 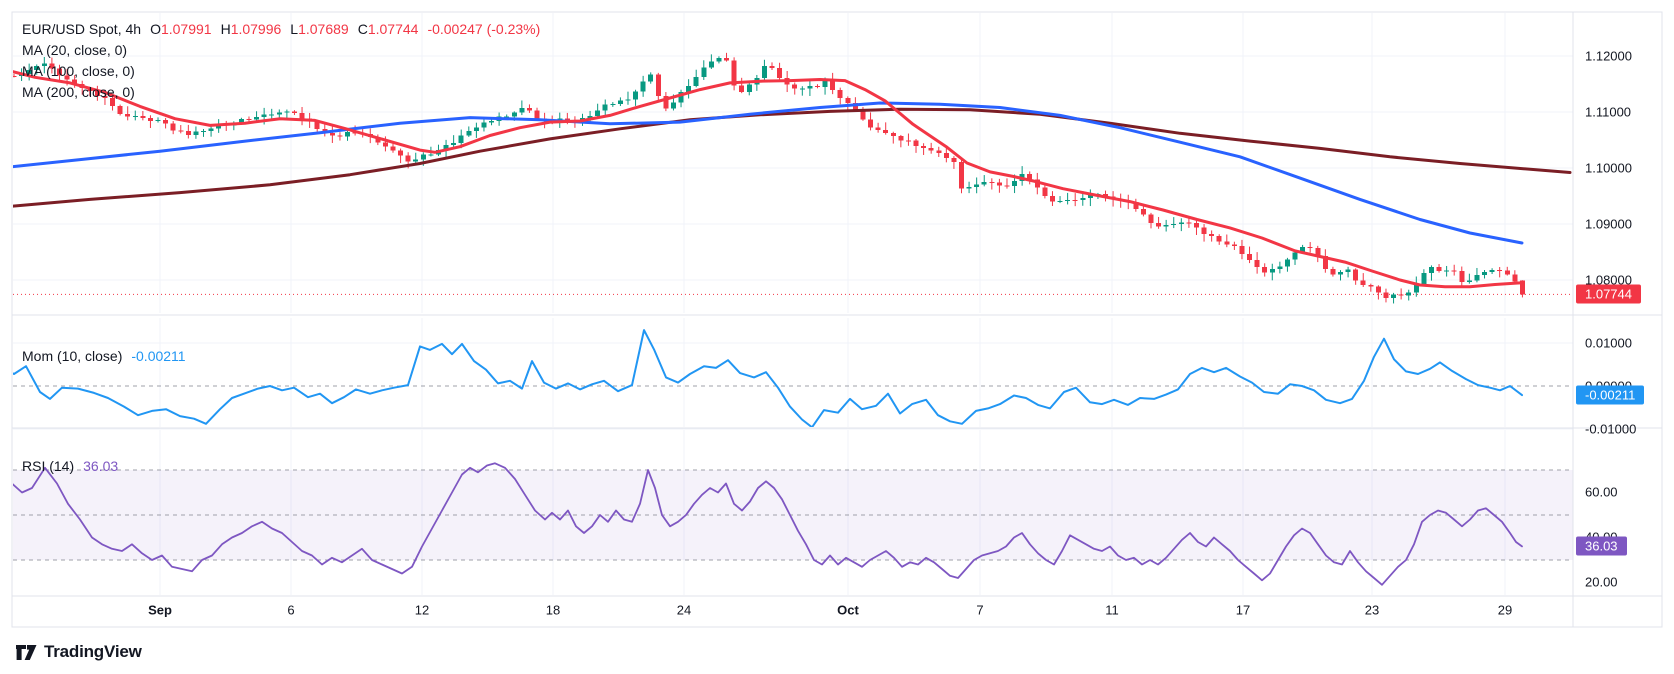 I want to click on price-axis-label: 1.12000, so click(x=1608, y=56).